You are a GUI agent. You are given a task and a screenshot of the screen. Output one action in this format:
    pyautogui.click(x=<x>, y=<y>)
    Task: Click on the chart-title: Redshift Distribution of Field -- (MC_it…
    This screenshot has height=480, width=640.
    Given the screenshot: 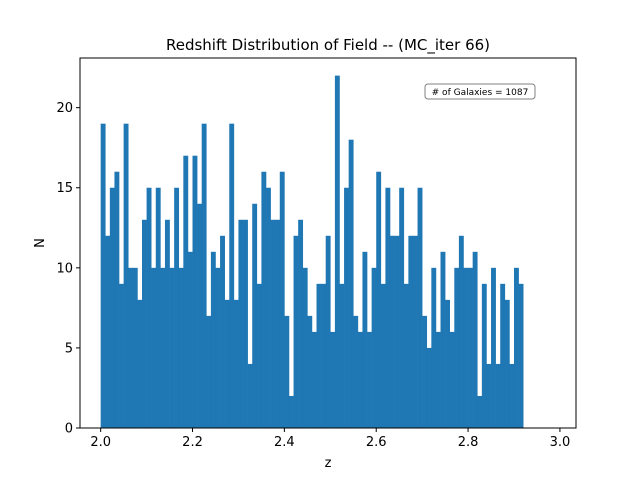 What is the action you would take?
    pyautogui.click(x=328, y=45)
    